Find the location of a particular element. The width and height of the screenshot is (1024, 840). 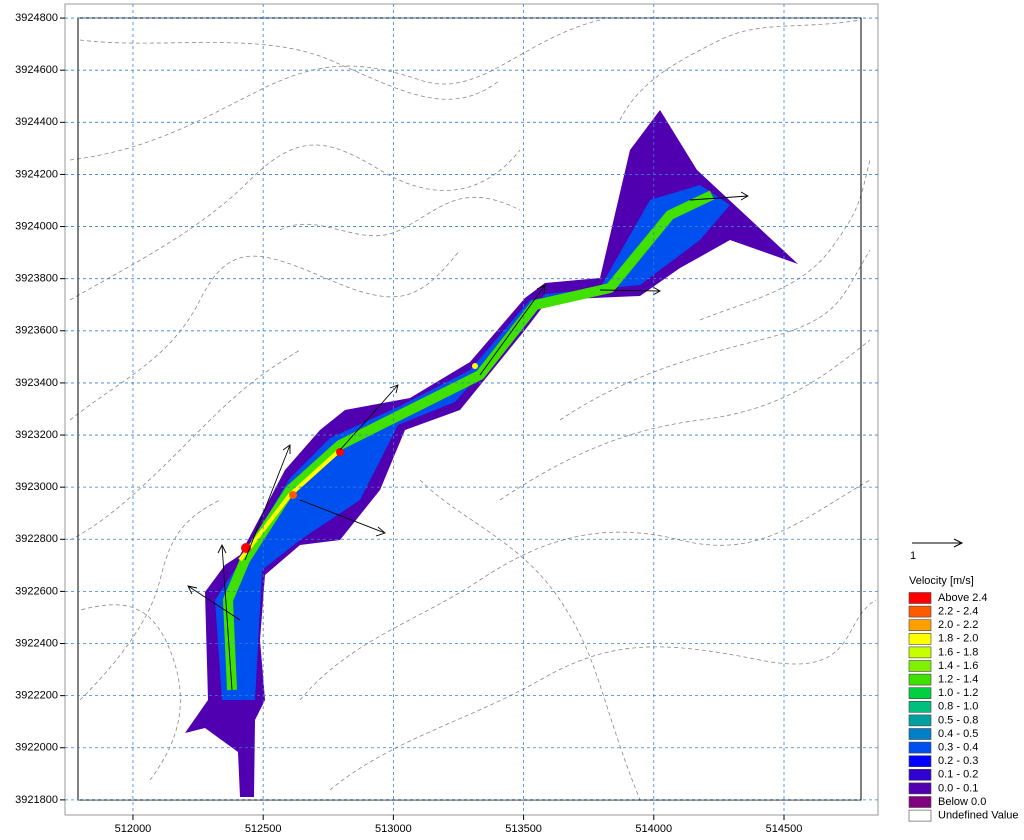

y-tick-label: 3924600 is located at coordinates (36, 70).